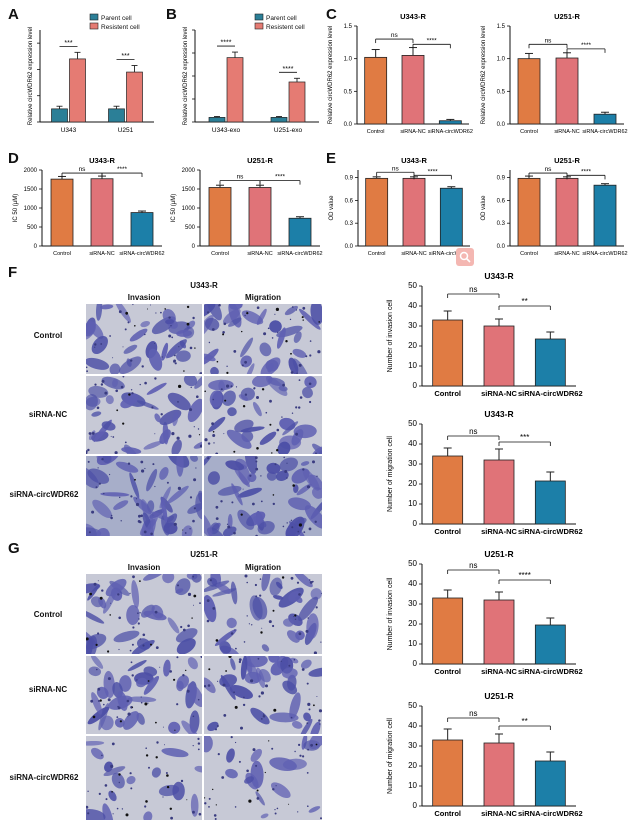 The image size is (637, 832). I want to click on y-tick-label: 30, so click(412, 745).